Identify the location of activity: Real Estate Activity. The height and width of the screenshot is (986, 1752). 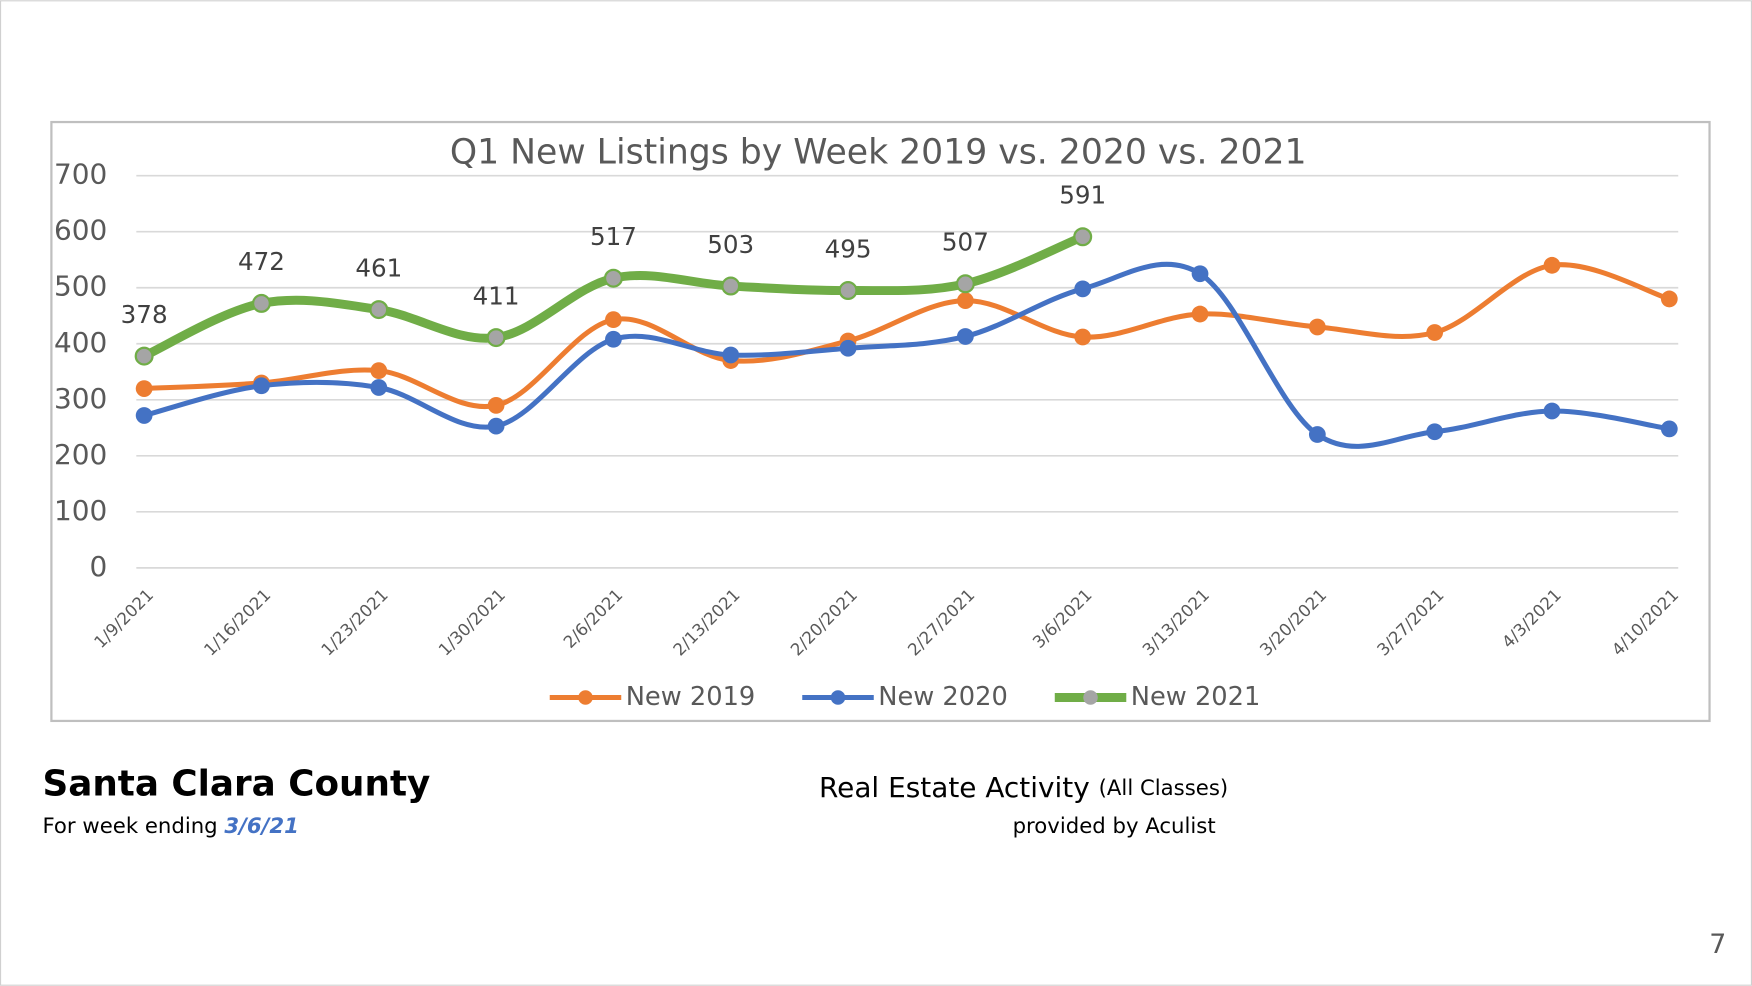
(954, 787).